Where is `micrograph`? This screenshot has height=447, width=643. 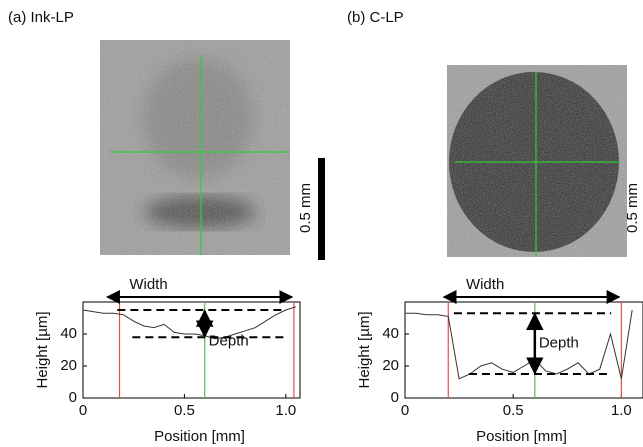
micrograph is located at coordinates (537, 161).